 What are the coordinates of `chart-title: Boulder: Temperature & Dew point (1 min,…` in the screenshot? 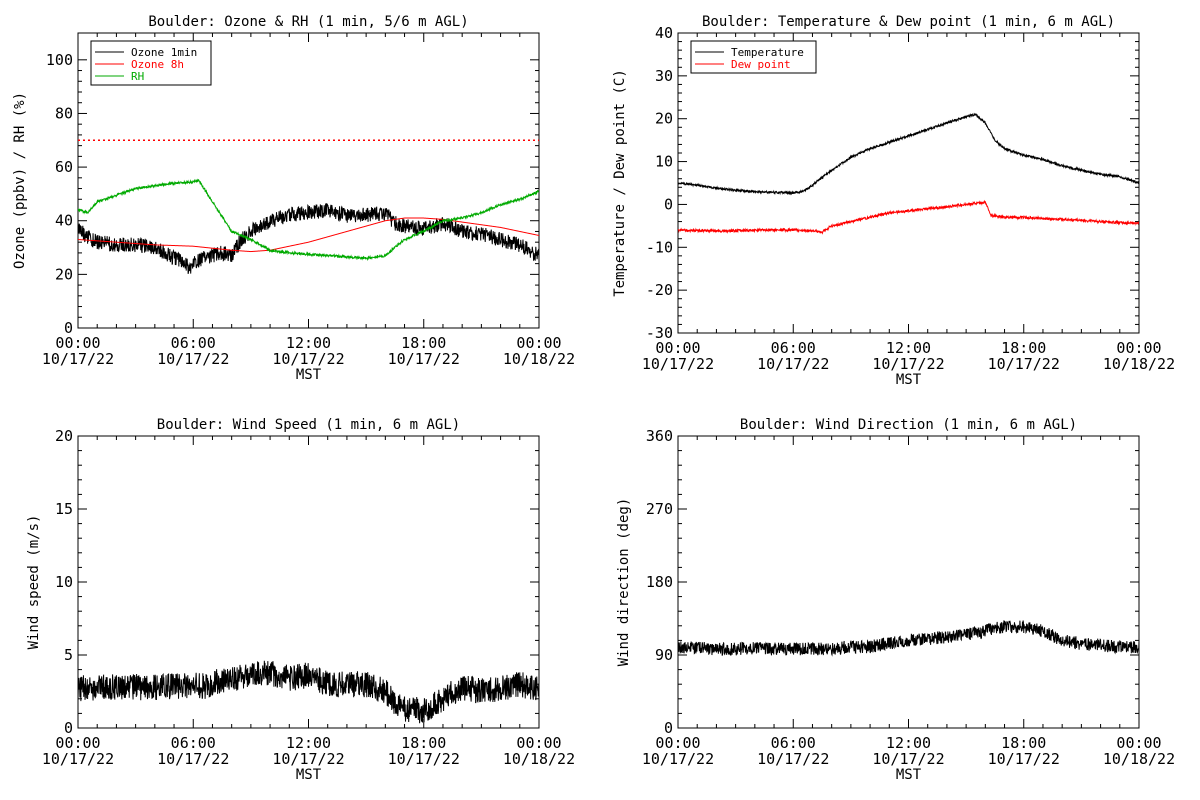 It's located at (908, 22).